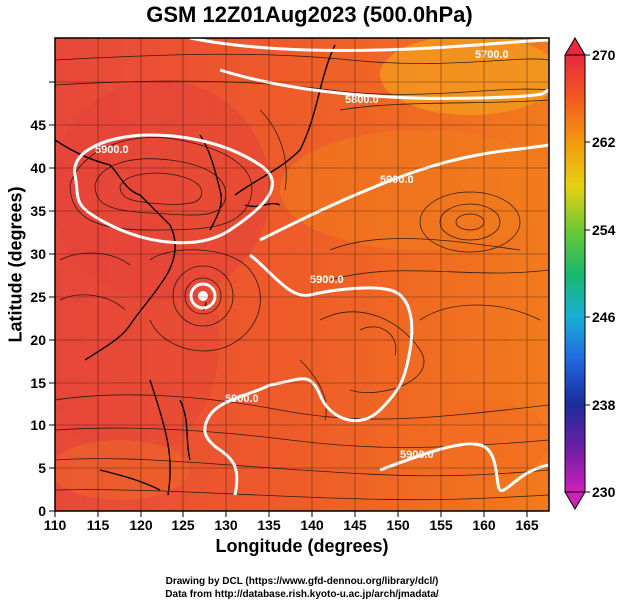 The width and height of the screenshot is (619, 605). Describe the element at coordinates (604, 230) in the screenshot. I see `colorbar-tick-label: 254` at that location.